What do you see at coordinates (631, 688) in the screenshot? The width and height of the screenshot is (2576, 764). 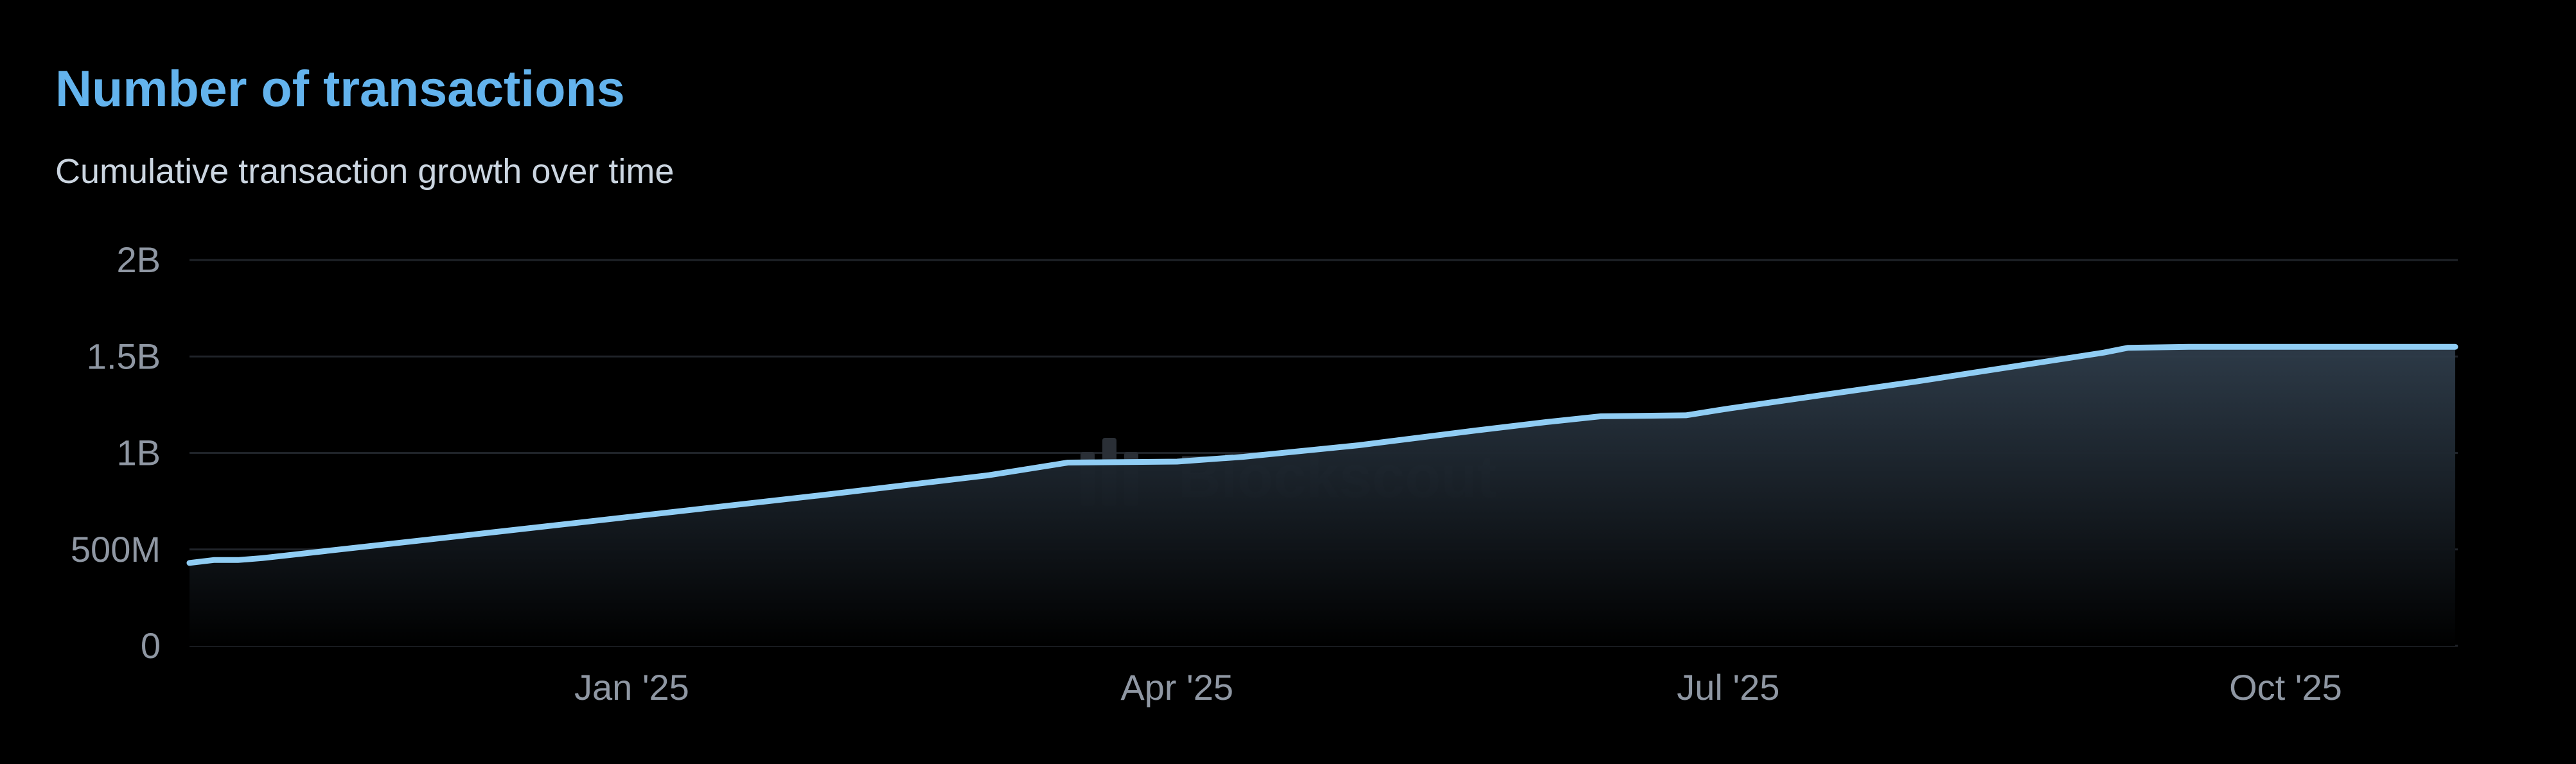 I see `x-tick-label: Jan '25` at bounding box center [631, 688].